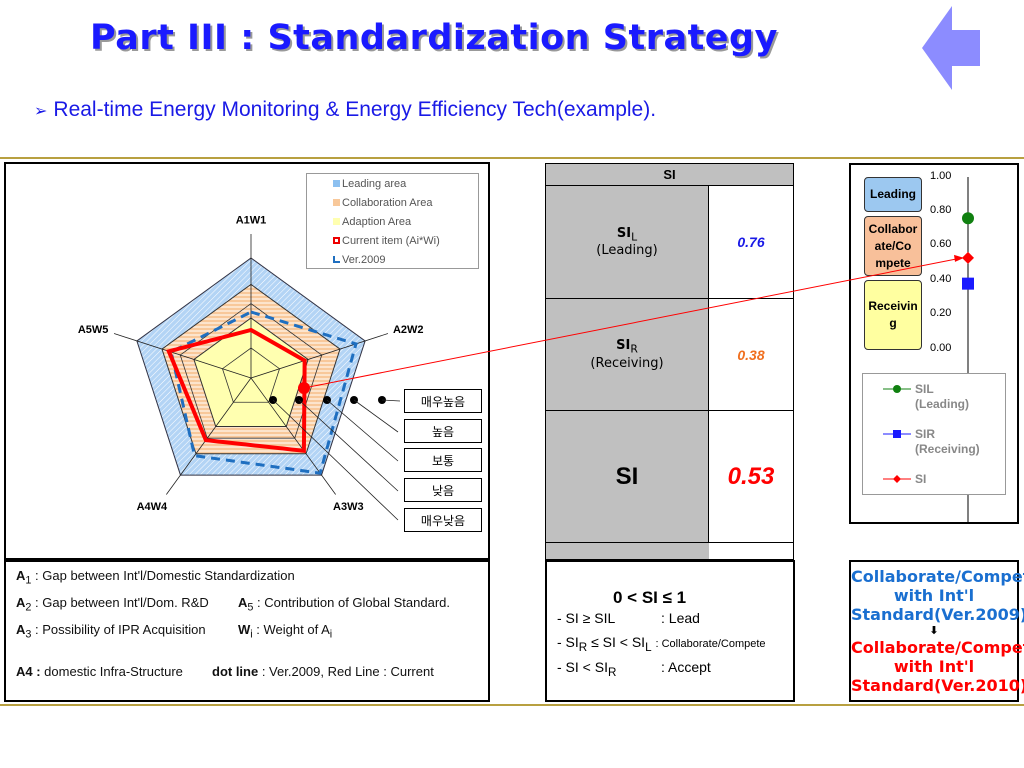 The width and height of the screenshot is (1024, 768). Describe the element at coordinates (586, 618) in the screenshot. I see `rule-lead: - SI ≥ SIL` at that location.